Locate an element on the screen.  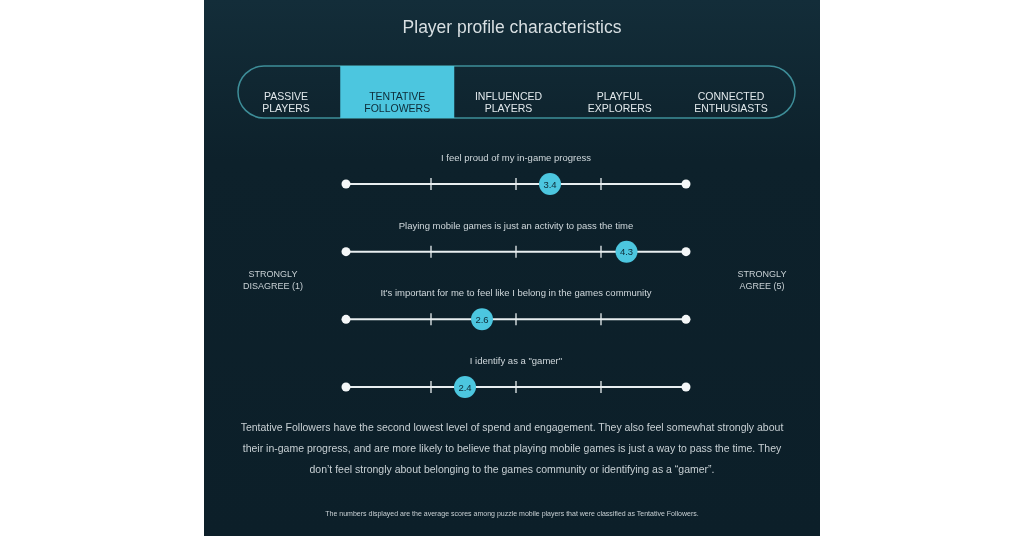
text: CONNECTED ENTHUSIASTS is located at coordinates (731, 102).